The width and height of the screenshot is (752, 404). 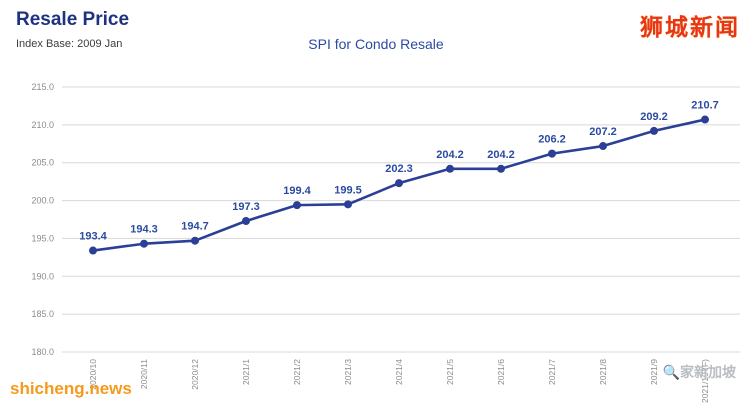 What do you see at coordinates (552, 372) in the screenshot?
I see `x-axis-tick: 2021/7` at bounding box center [552, 372].